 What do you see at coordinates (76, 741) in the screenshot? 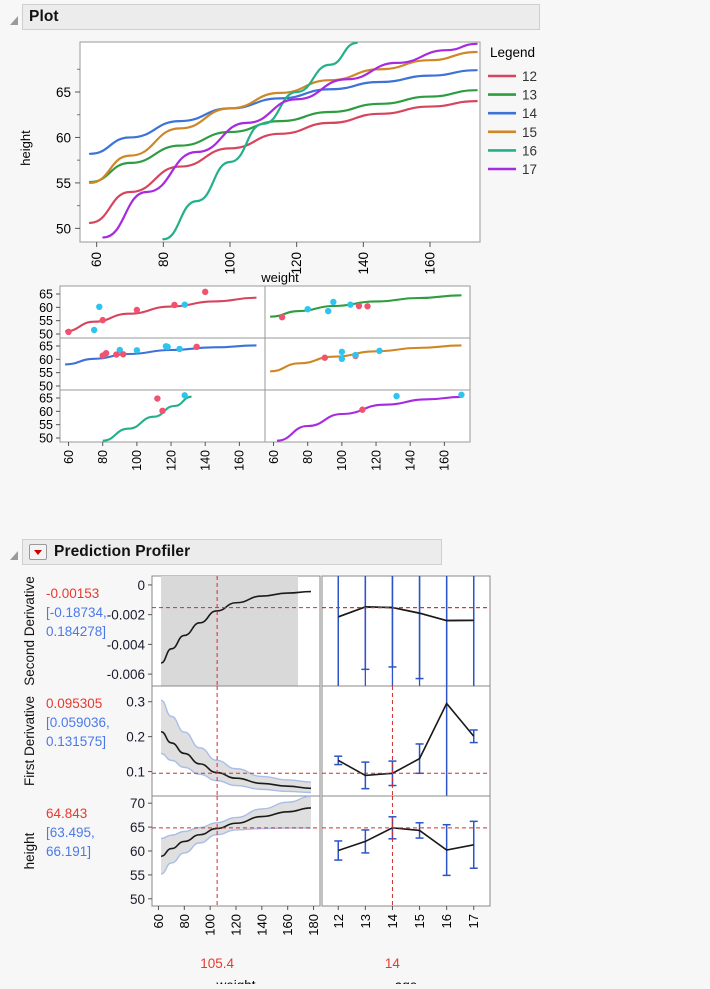
I see `profiler-row-ci-high: 0.131575]` at bounding box center [76, 741].